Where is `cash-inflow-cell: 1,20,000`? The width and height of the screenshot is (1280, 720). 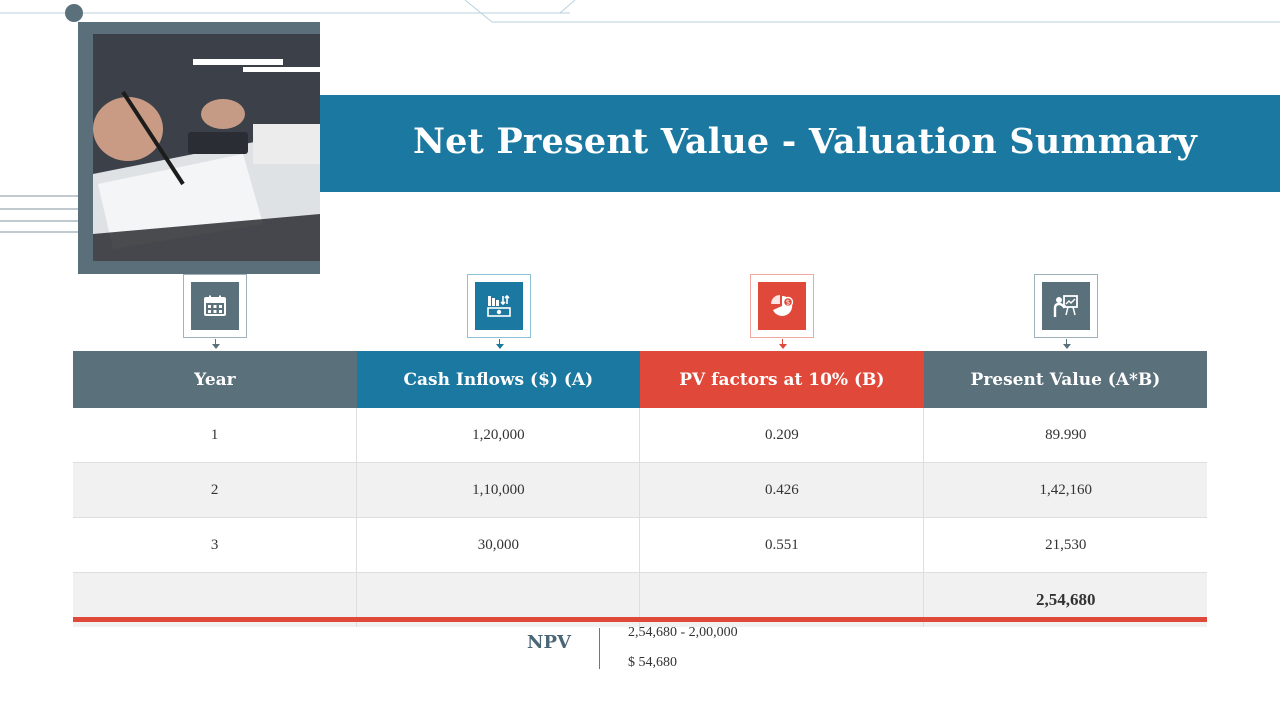 cash-inflow-cell: 1,20,000 is located at coordinates (498, 435).